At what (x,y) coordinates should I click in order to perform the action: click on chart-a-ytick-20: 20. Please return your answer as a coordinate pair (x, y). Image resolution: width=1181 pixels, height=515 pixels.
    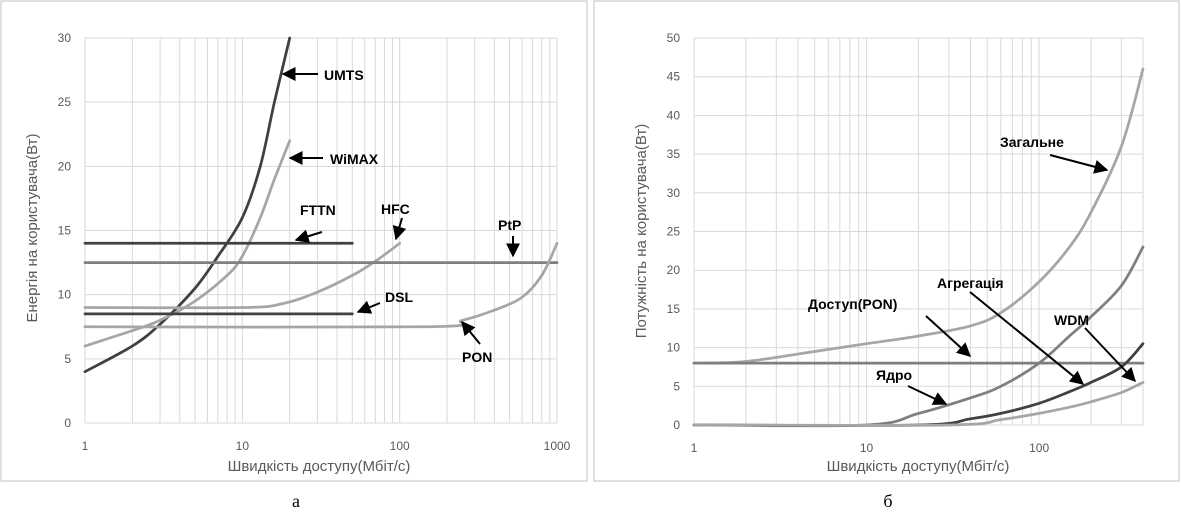
    Looking at the image, I should click on (65, 166).